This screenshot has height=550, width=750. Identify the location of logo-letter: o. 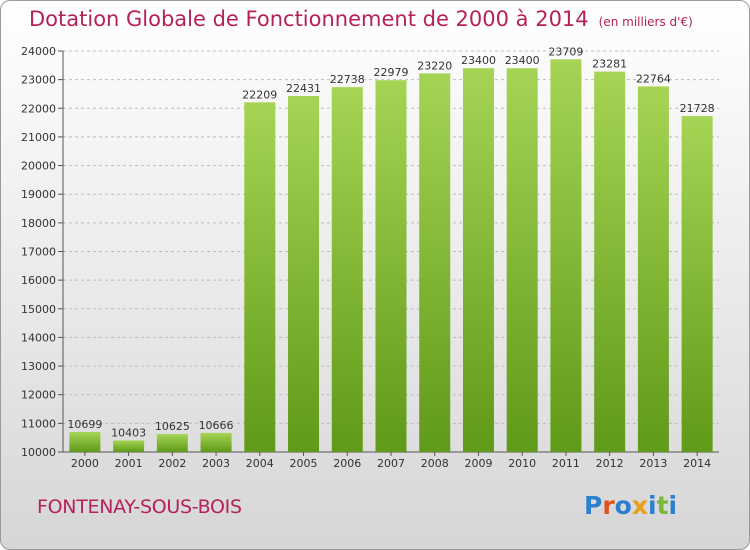
(623, 505).